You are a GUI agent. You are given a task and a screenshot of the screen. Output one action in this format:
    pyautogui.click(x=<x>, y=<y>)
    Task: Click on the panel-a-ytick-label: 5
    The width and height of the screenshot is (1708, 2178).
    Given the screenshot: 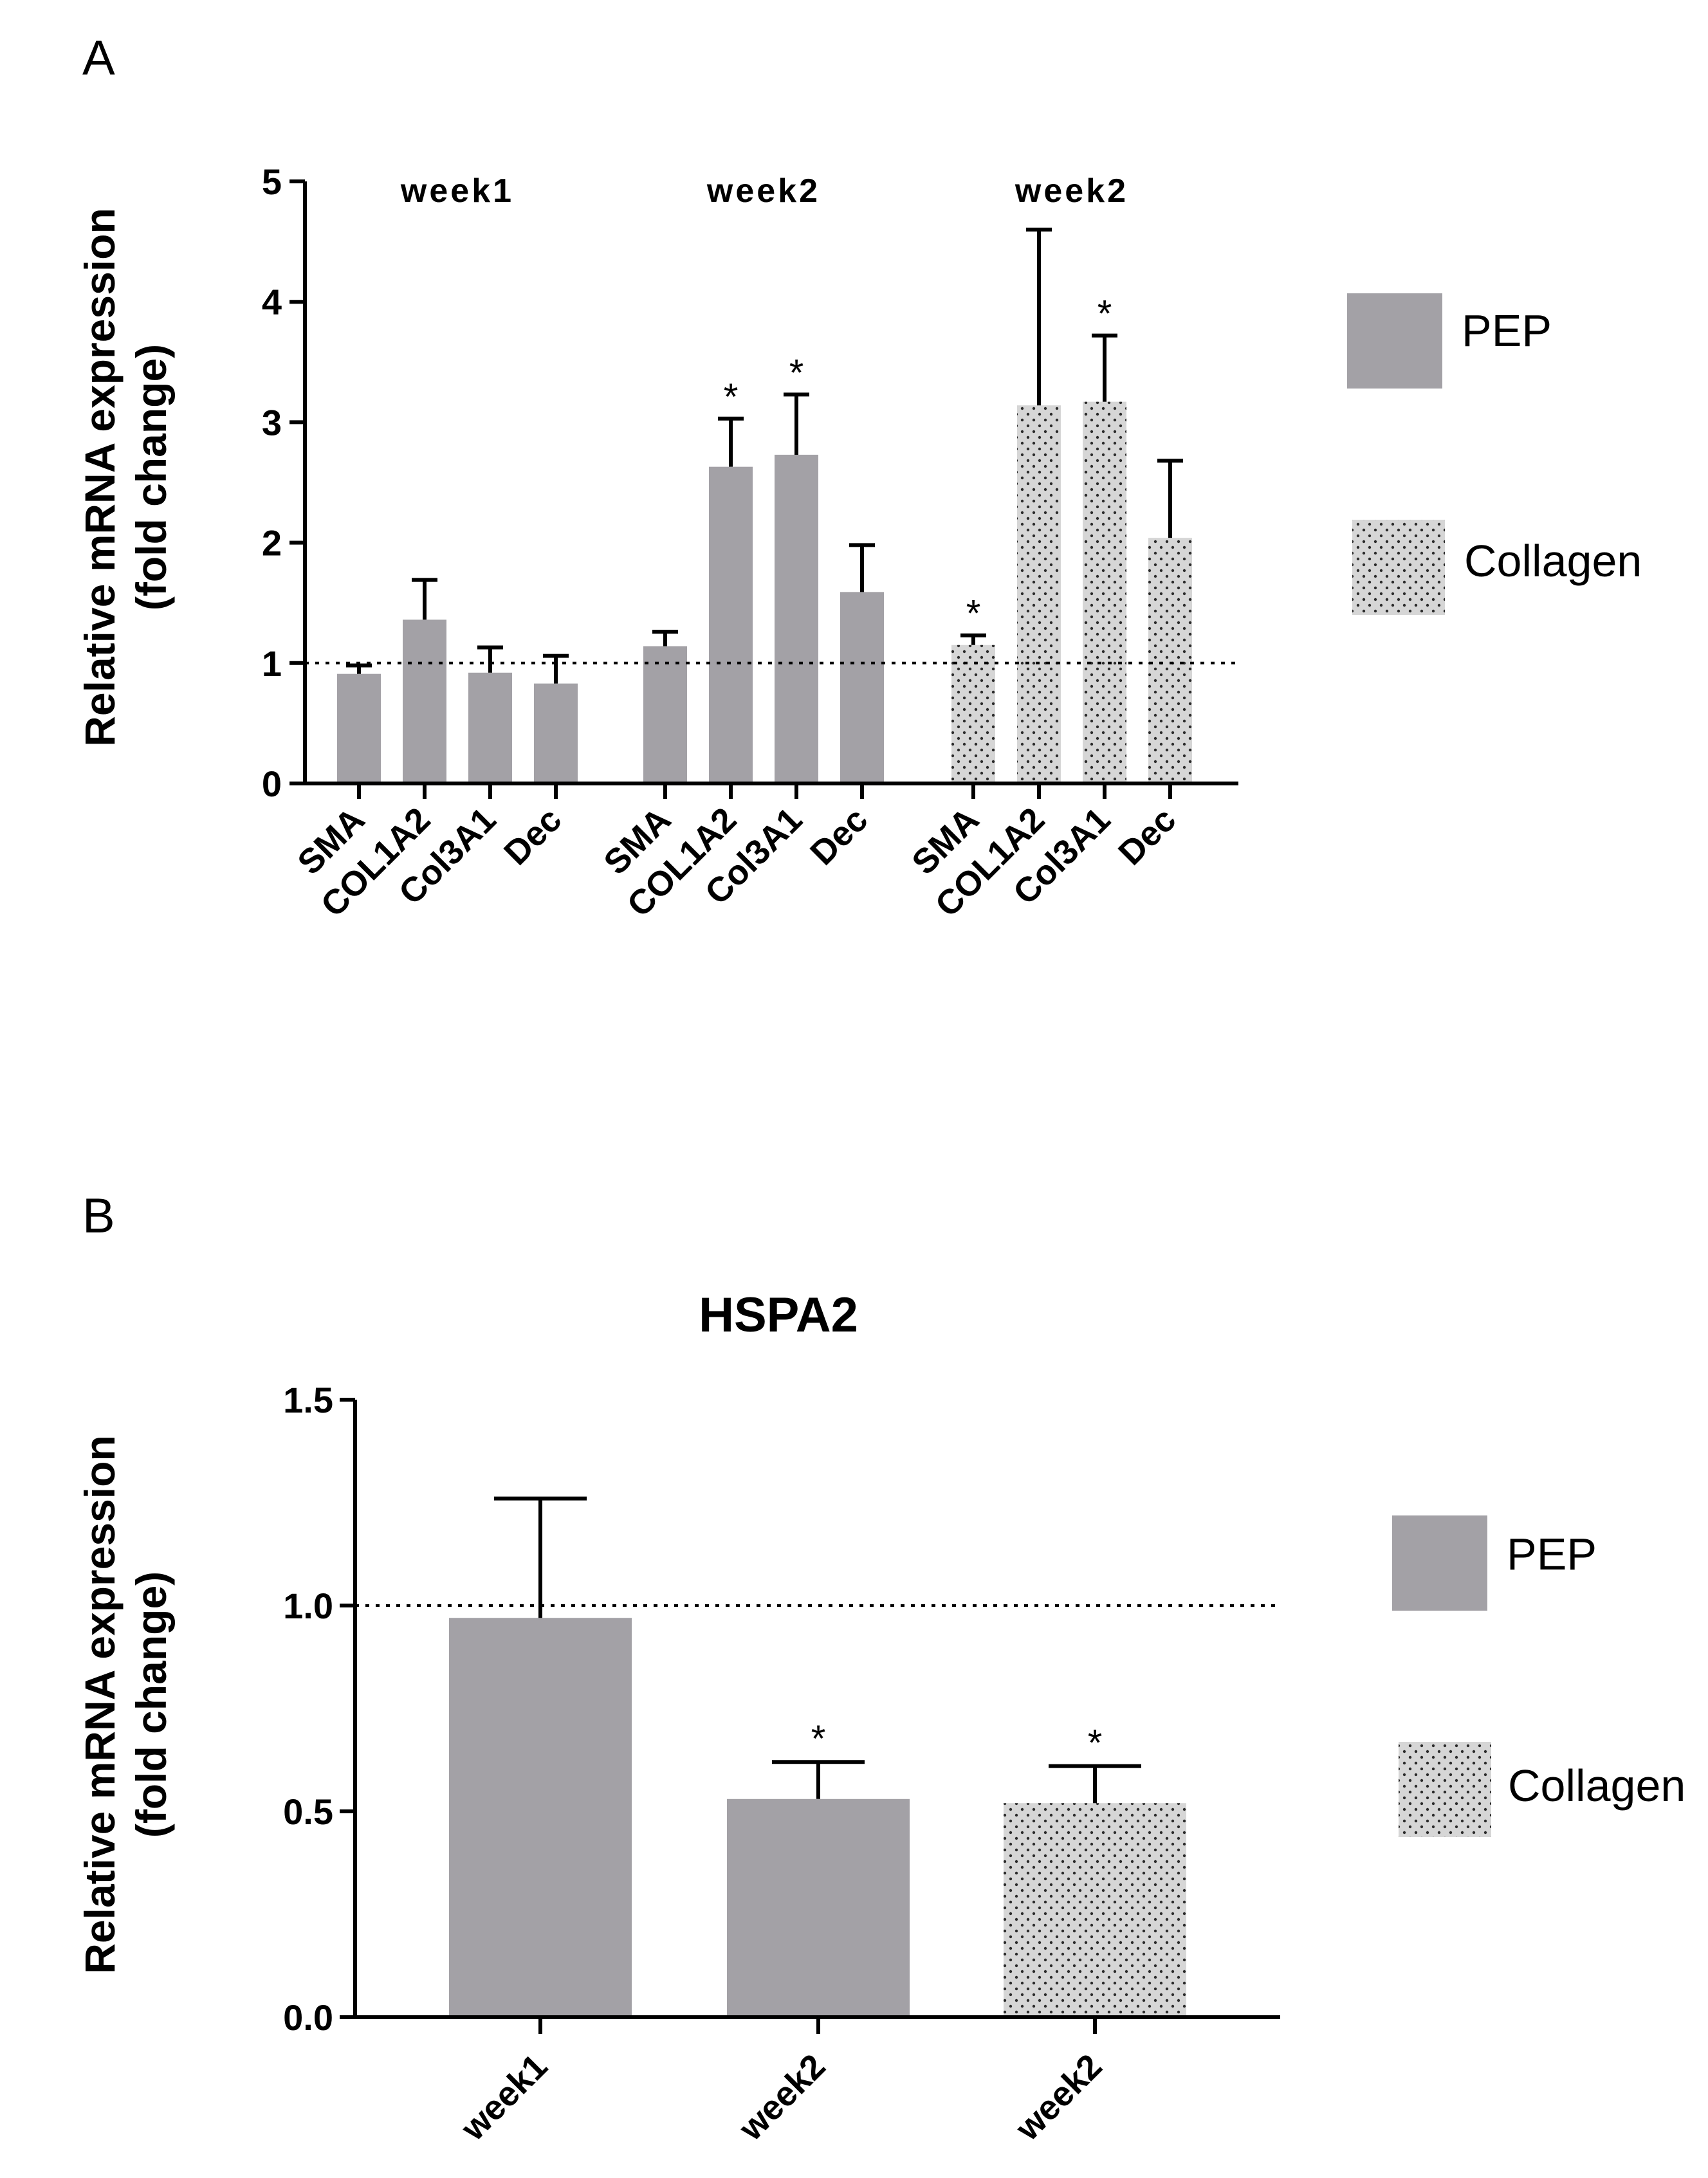 What is the action you would take?
    pyautogui.click(x=272, y=181)
    